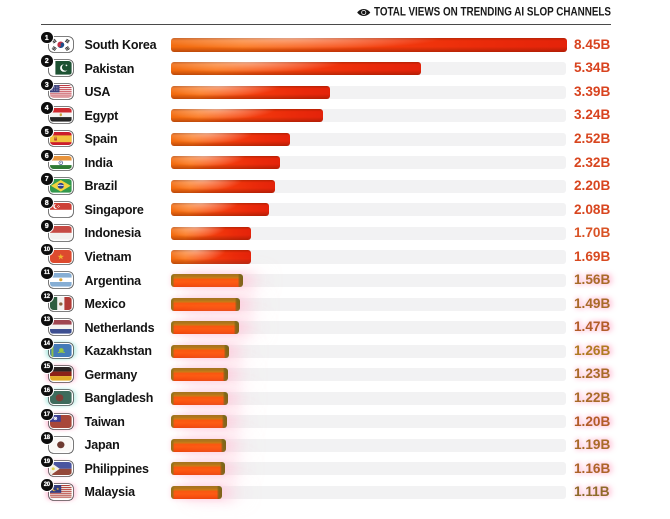  What do you see at coordinates (492, 12) in the screenshot?
I see `svg-text:TOTAL VIEWS ON TRENDING AI SLO: TOTAL VIEWS ON TRENDING AI SLOP CHANNELS` at bounding box center [492, 12].